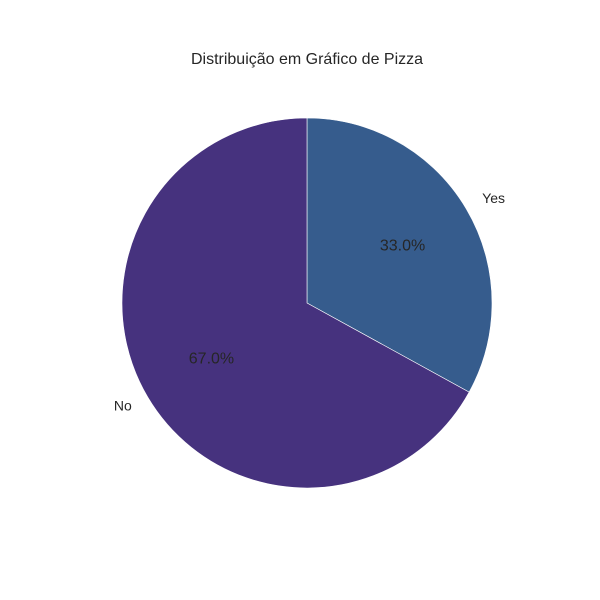 The image size is (600, 600). I want to click on pie-slice-yes, so click(399, 255).